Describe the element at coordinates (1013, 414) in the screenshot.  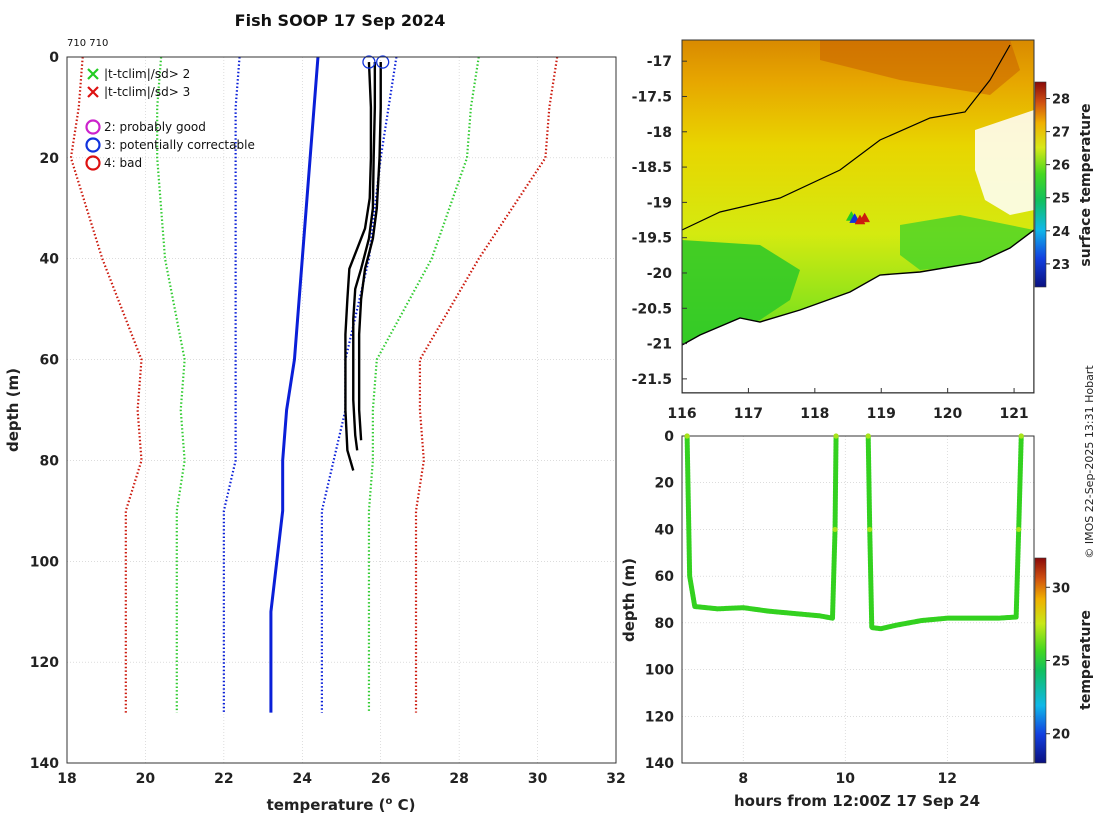
I see `map-xtick-label: 121` at that location.